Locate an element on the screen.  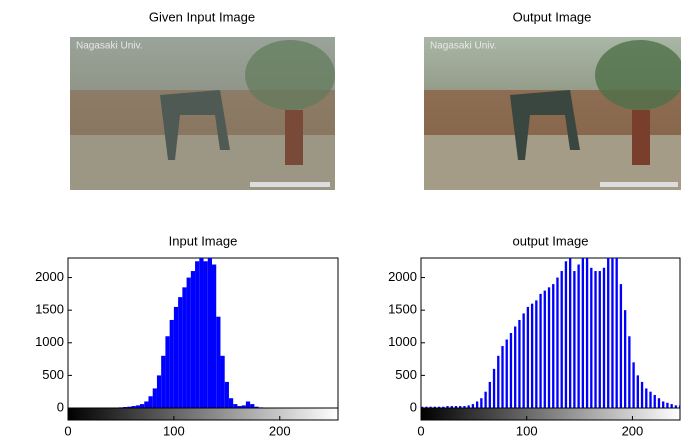
image-title: Output Image is located at coordinates (552, 16).